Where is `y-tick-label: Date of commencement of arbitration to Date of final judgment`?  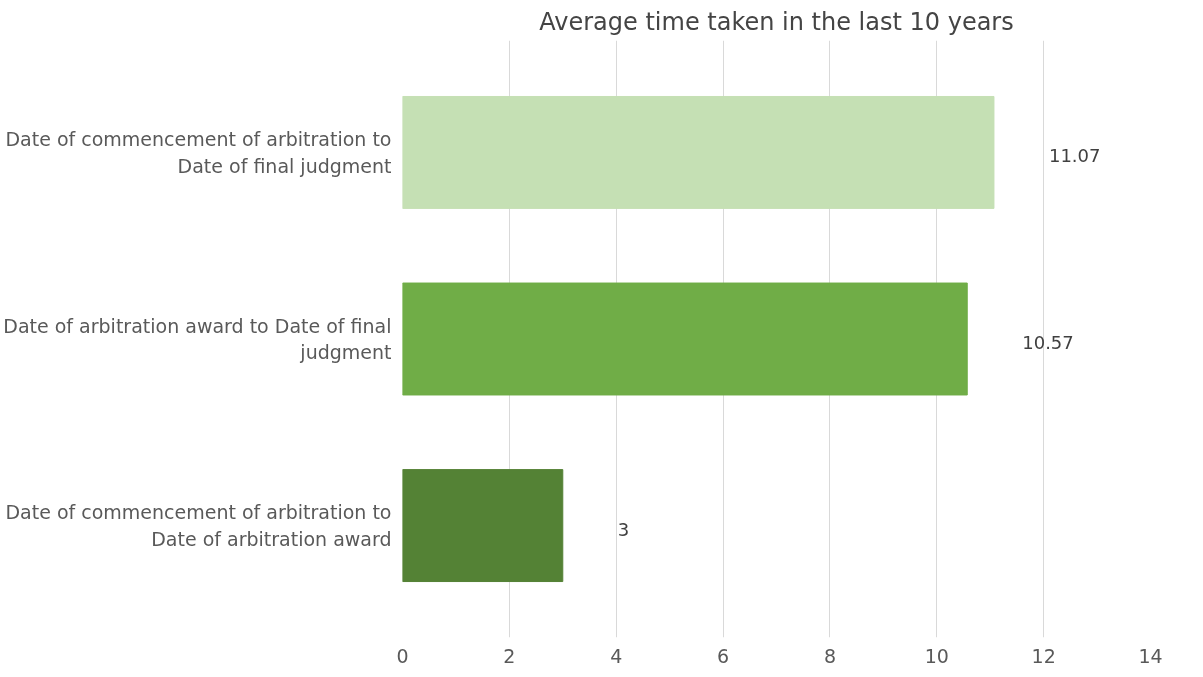 y-tick-label: Date of commencement of arbitration to Date of final judgment is located at coordinates (198, 152).